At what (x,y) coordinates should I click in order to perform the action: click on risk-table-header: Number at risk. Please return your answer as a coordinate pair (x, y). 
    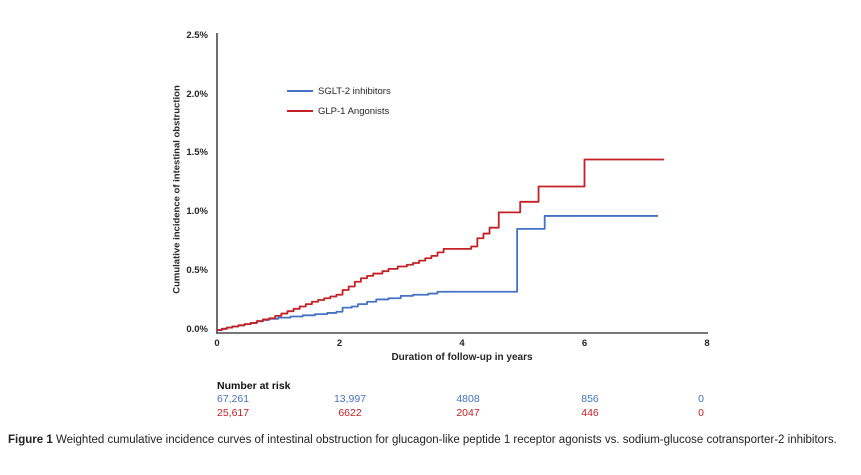
    Looking at the image, I should click on (254, 386).